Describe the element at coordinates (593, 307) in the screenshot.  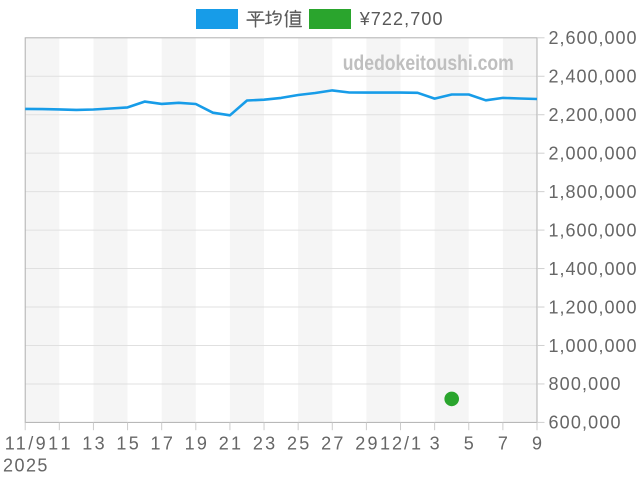
I see `svg-text: 1,200,000` at that location.